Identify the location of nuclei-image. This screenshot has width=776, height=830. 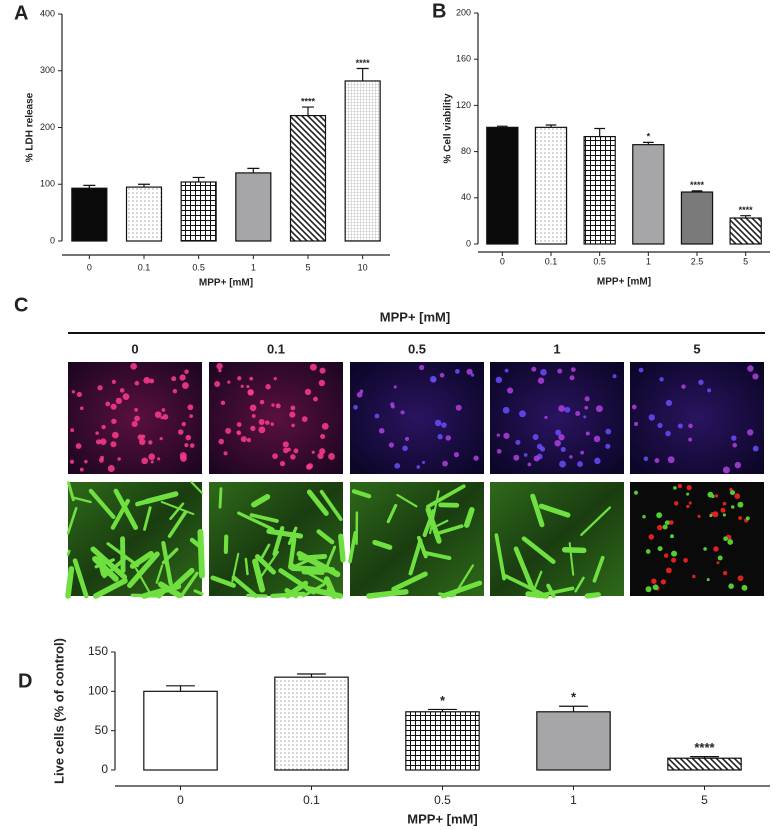
(417, 418).